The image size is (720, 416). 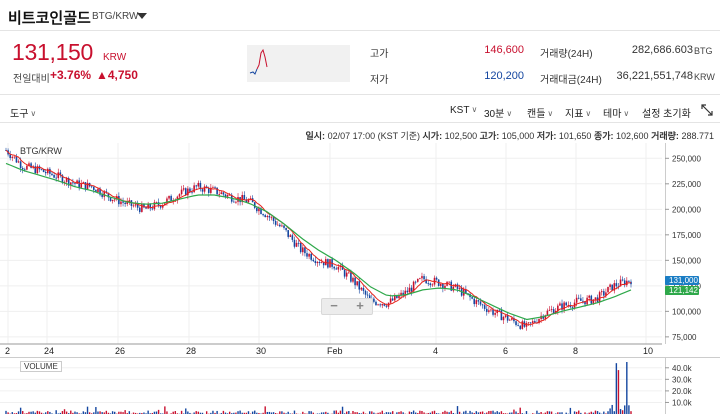 I want to click on interval-menu: 30분 ∨, so click(x=498, y=112).